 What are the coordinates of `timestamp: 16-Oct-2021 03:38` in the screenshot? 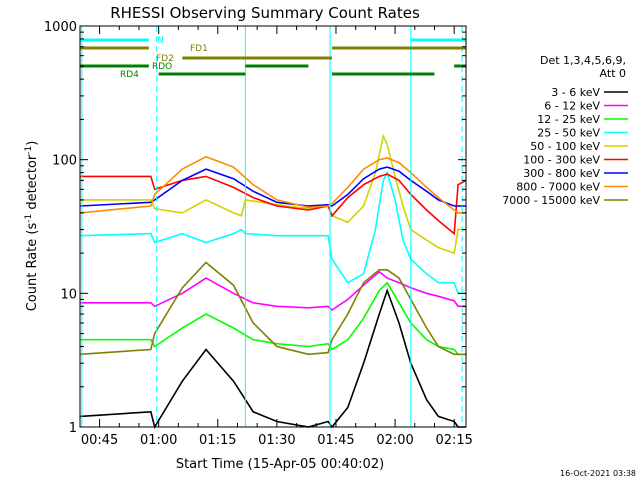 It's located at (598, 473).